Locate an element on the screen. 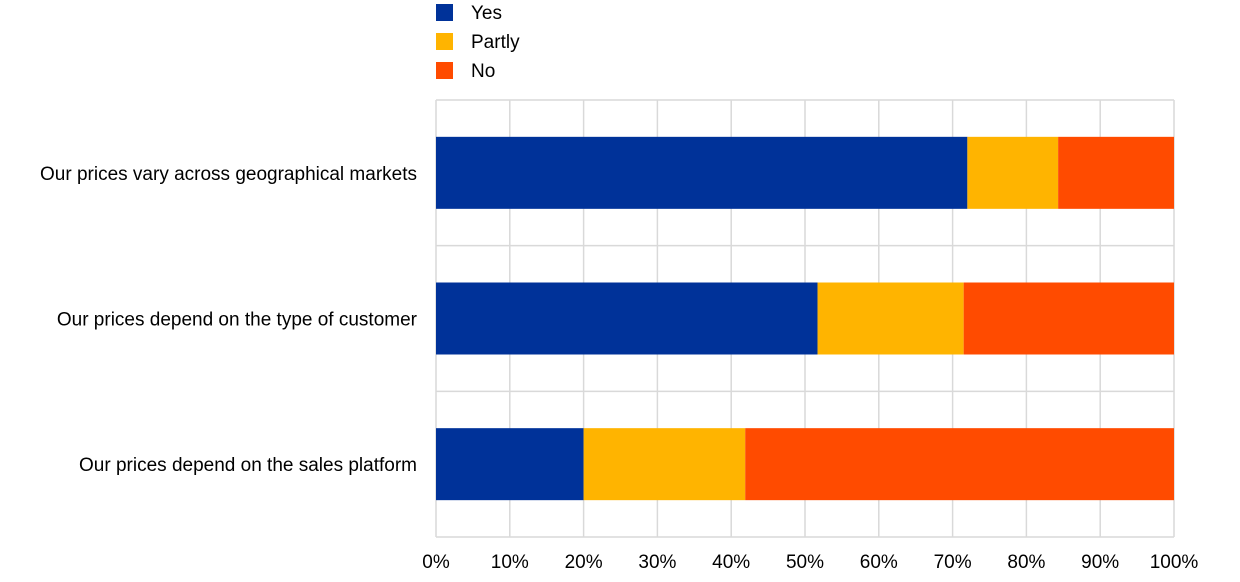 This screenshot has height=582, width=1240. legend-label-partly: Partly is located at coordinates (495, 42).